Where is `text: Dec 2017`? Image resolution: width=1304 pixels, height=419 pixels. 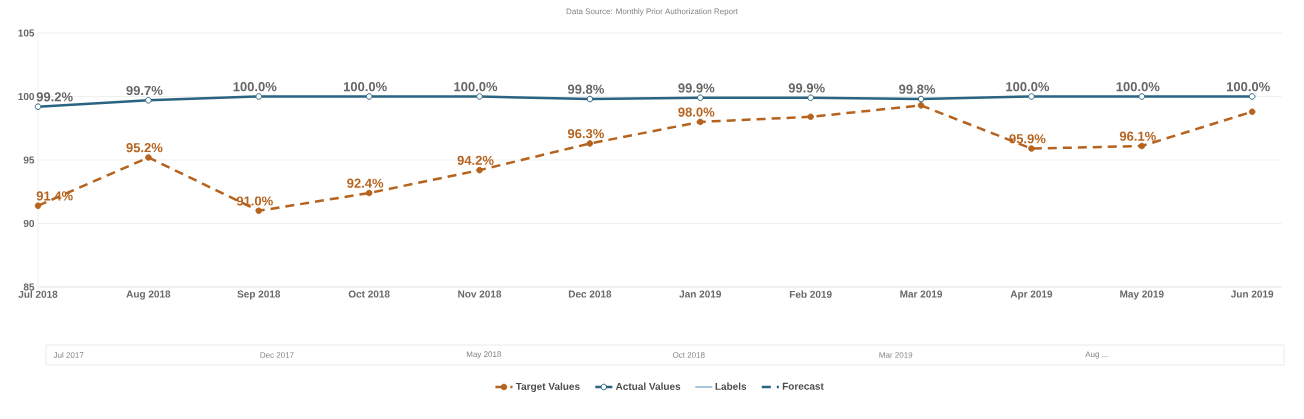
text: Dec 2017 is located at coordinates (277, 355).